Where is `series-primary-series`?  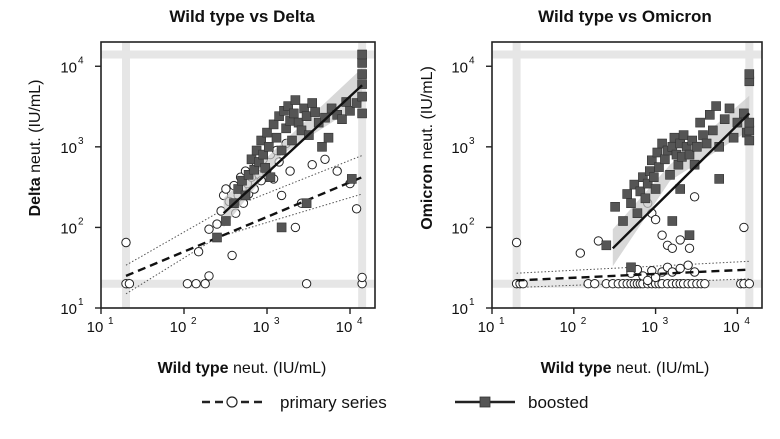
series-primary-series is located at coordinates (632, 240).